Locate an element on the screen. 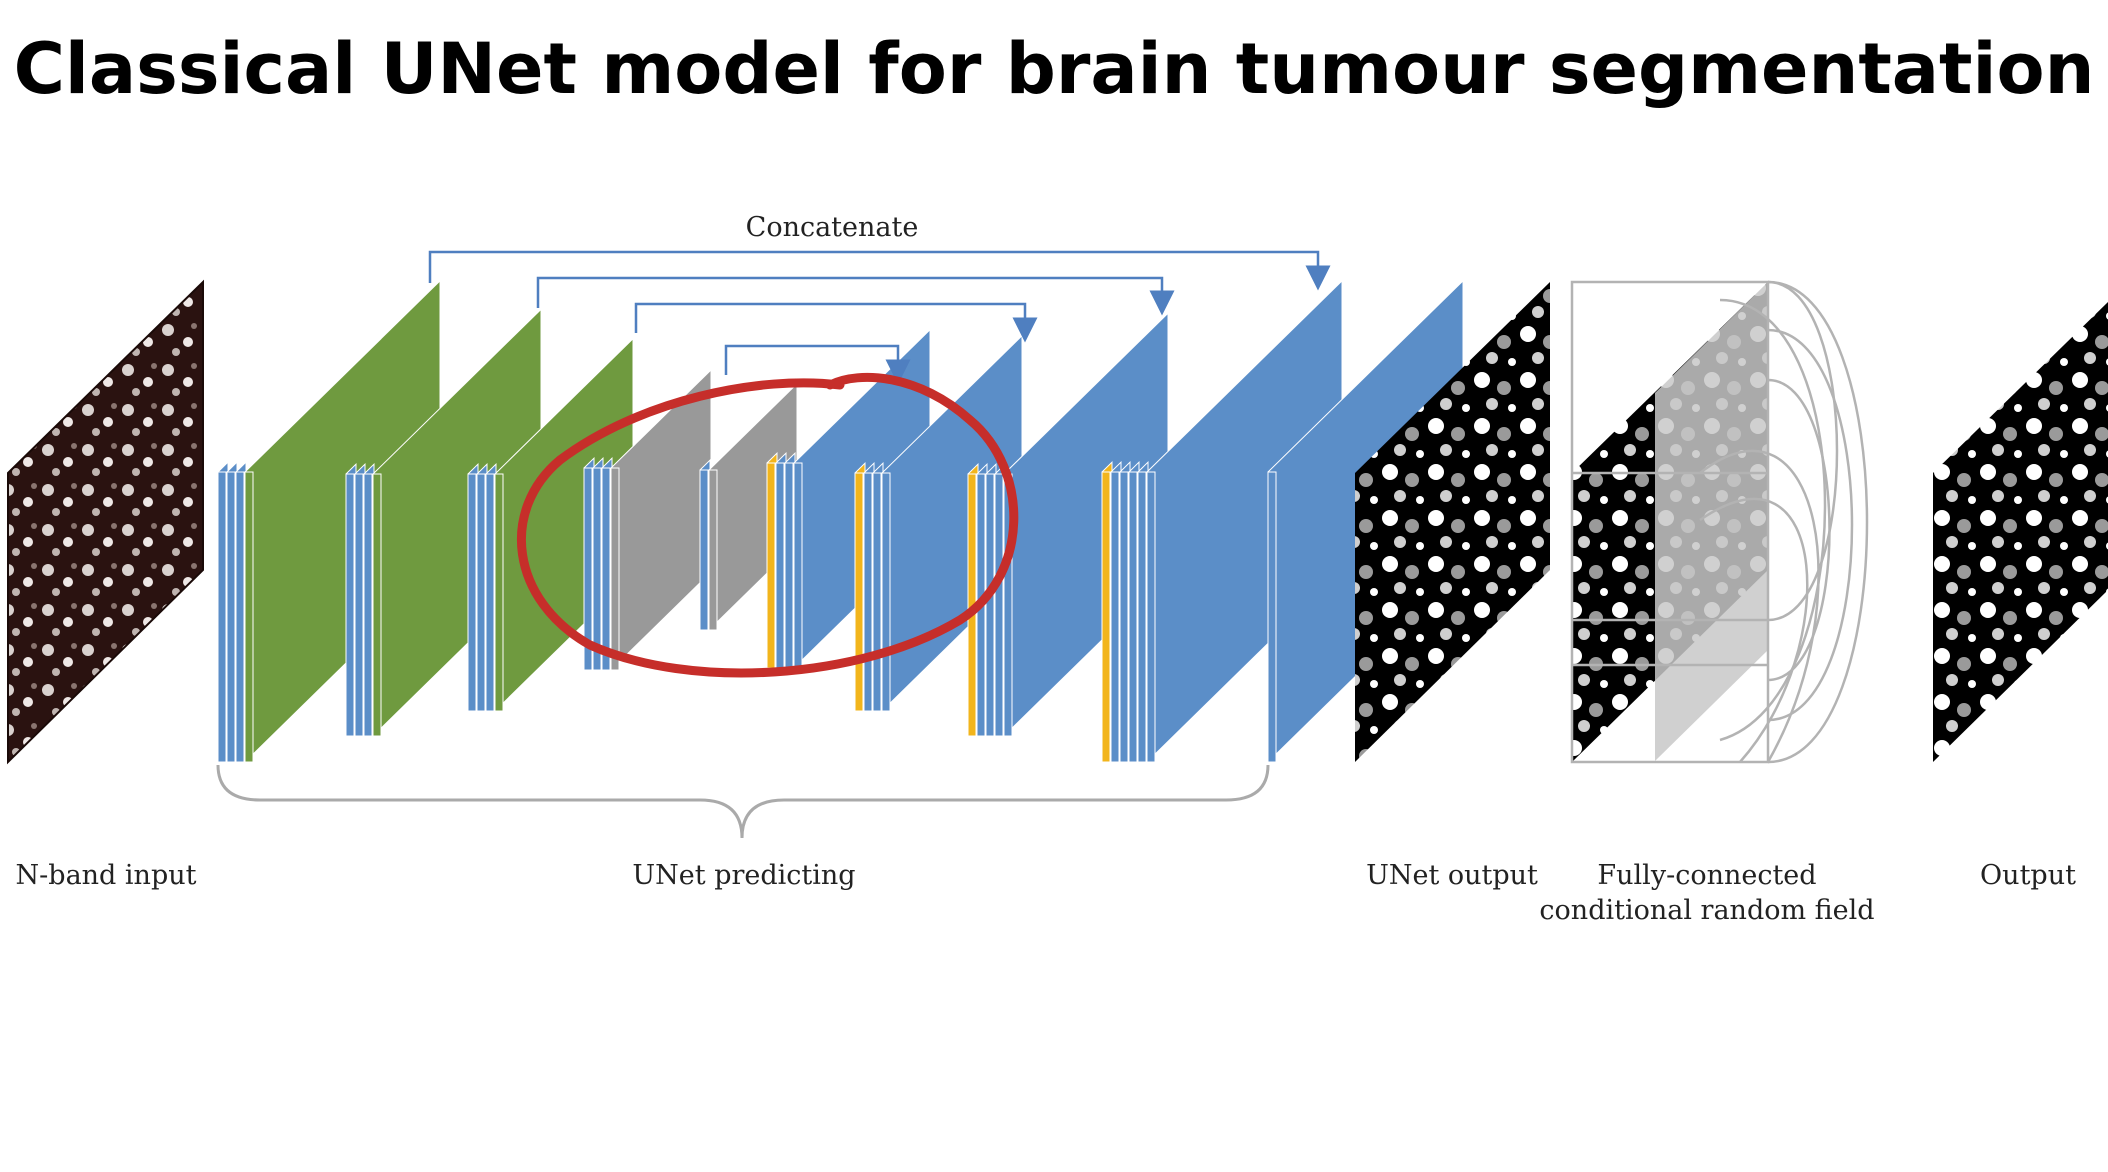 This screenshot has height=1172, width=2108. concatenate-label: Concatenate is located at coordinates (832, 227).